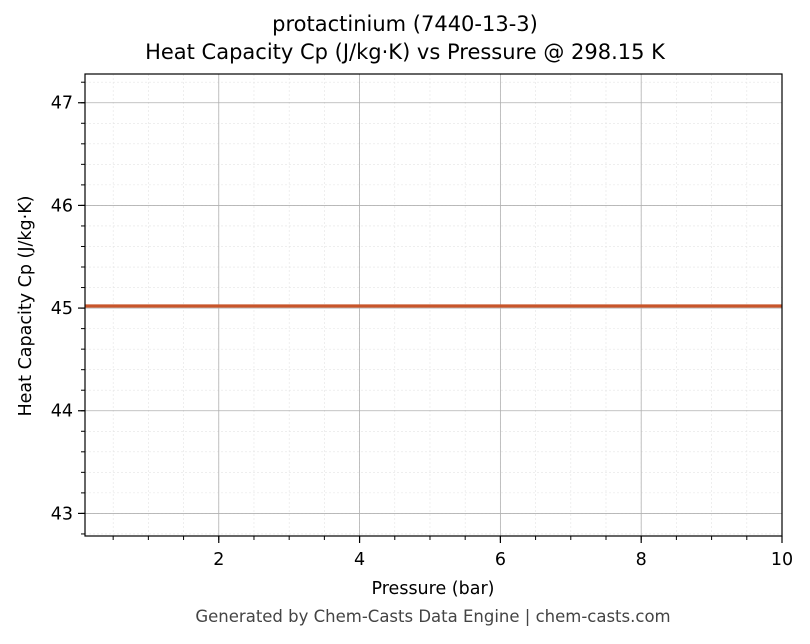 This screenshot has width=810, height=644. Describe the element at coordinates (62, 412) in the screenshot. I see `y-tick-label: 44` at that location.